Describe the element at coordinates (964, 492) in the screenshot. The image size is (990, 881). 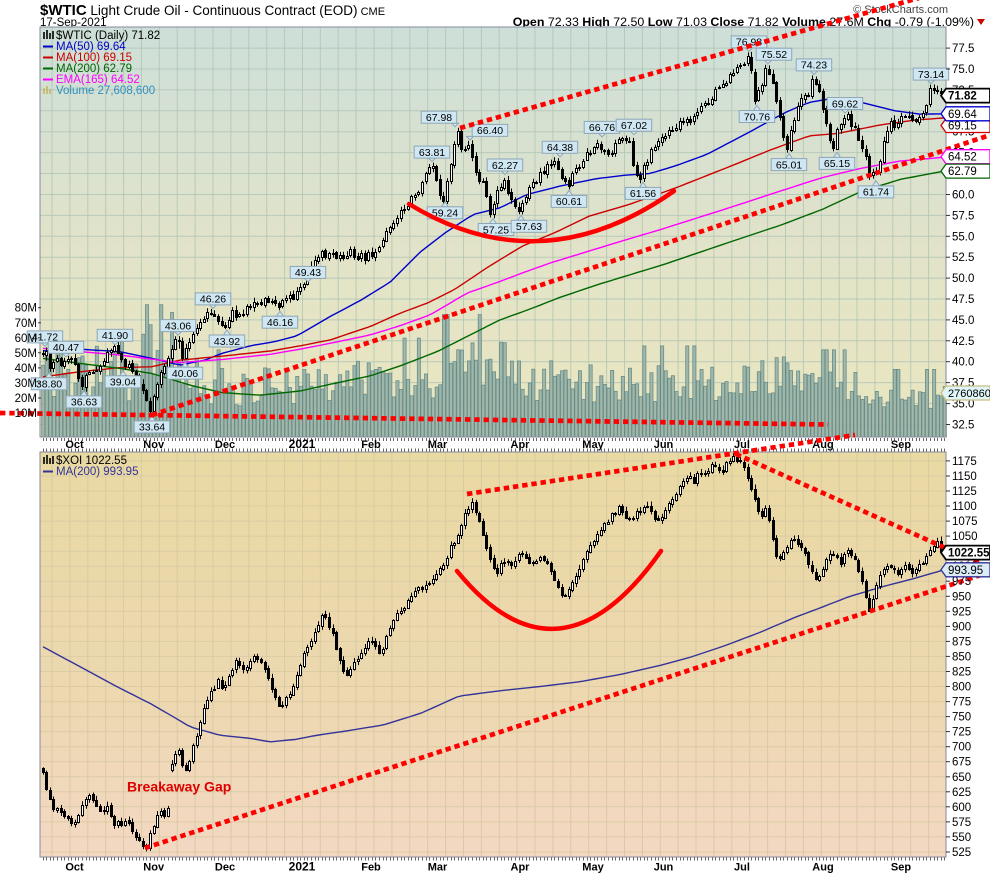
I see `svg-text: 1125` at that location.